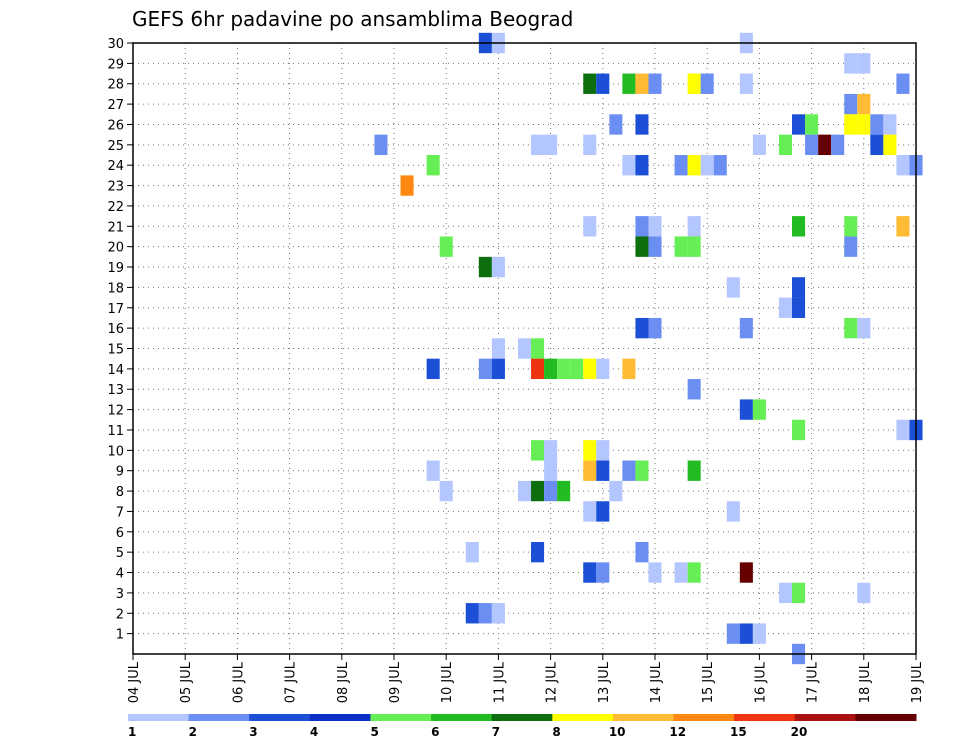 Image resolution: width=960 pixels, height=742 pixels. What do you see at coordinates (617, 732) in the screenshot?
I see `colorbar-tick-label: 10` at bounding box center [617, 732].